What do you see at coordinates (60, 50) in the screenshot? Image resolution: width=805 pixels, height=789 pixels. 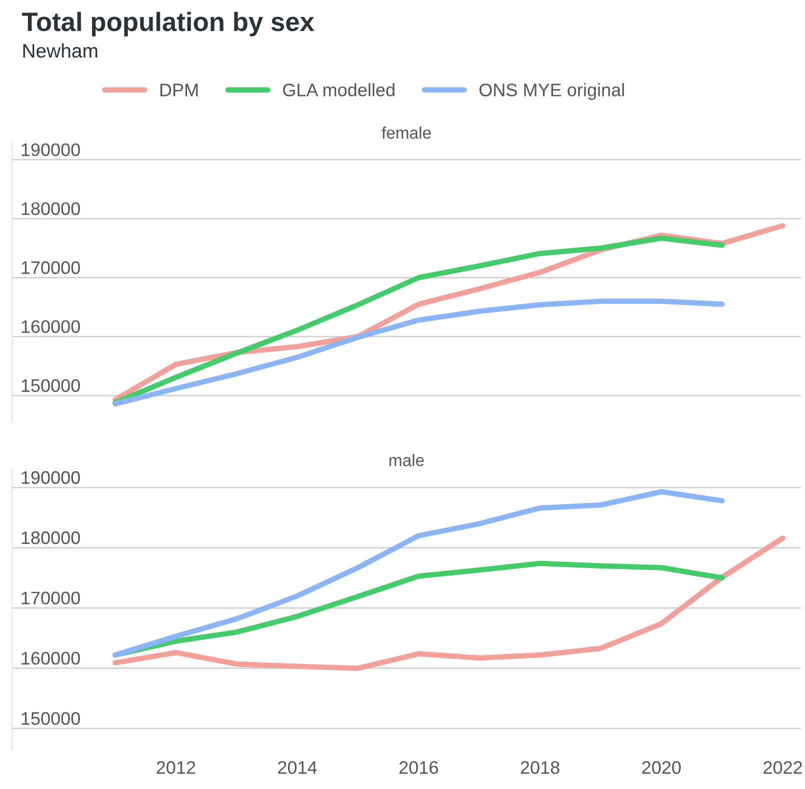 I see `chart-subtitle: Newham` at bounding box center [60, 50].